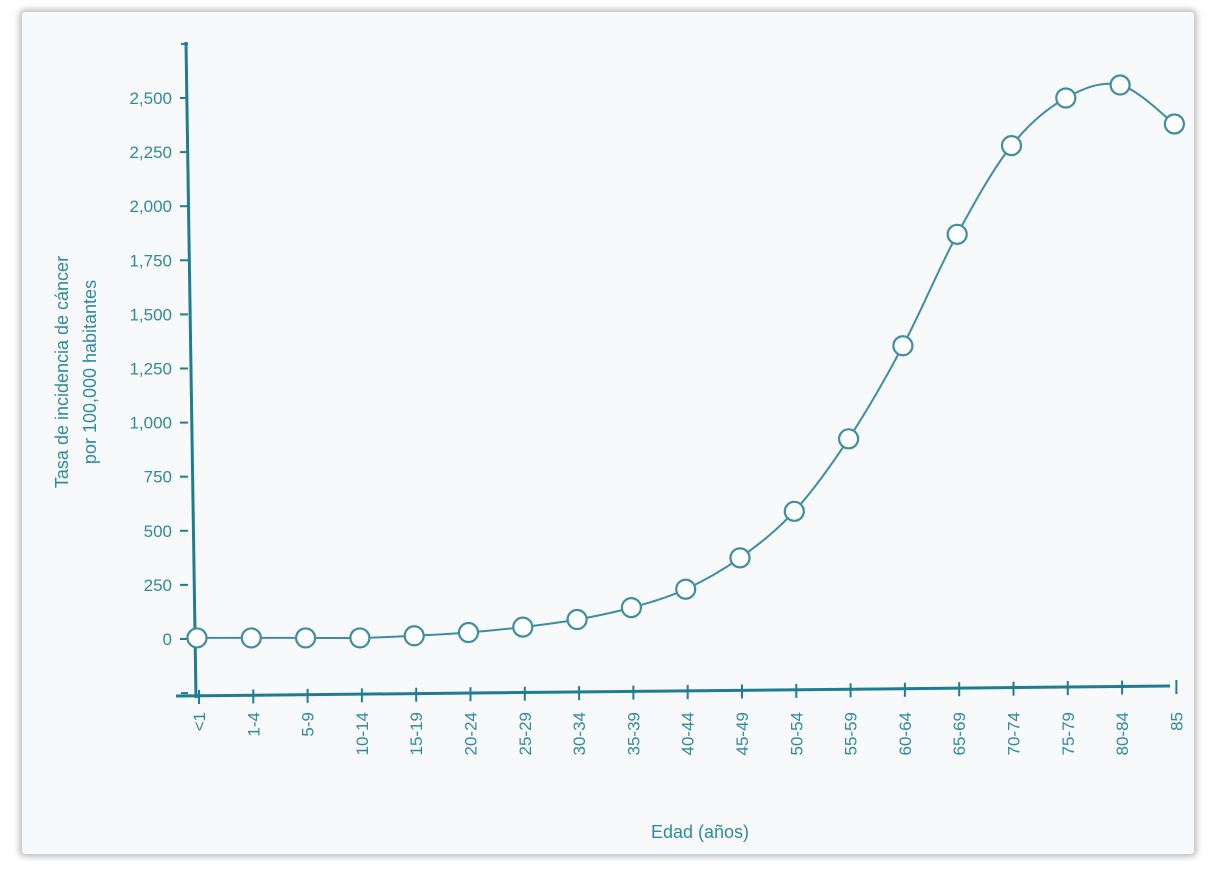 The image size is (1216, 872). I want to click on y-axis-title-line1: Tasa de incidencia de cáncer, so click(62, 372).